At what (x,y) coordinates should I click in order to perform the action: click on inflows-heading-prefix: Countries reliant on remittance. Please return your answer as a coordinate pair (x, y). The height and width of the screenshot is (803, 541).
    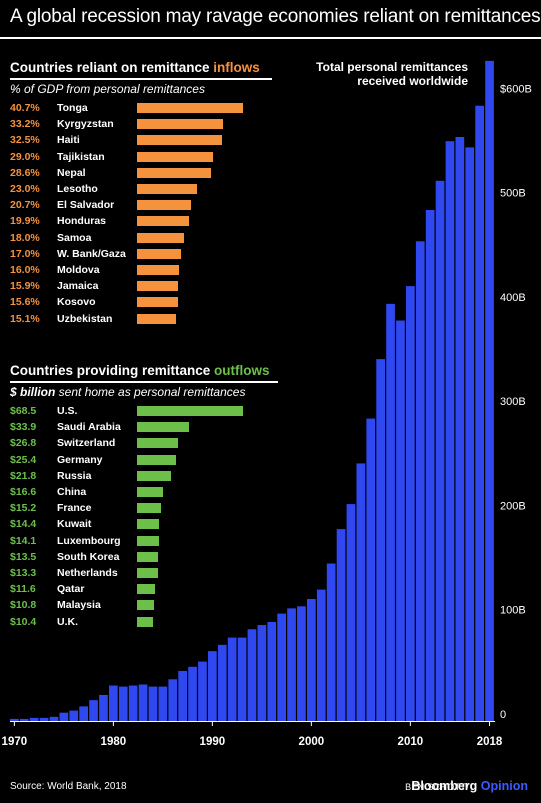
    Looking at the image, I should click on (112, 67).